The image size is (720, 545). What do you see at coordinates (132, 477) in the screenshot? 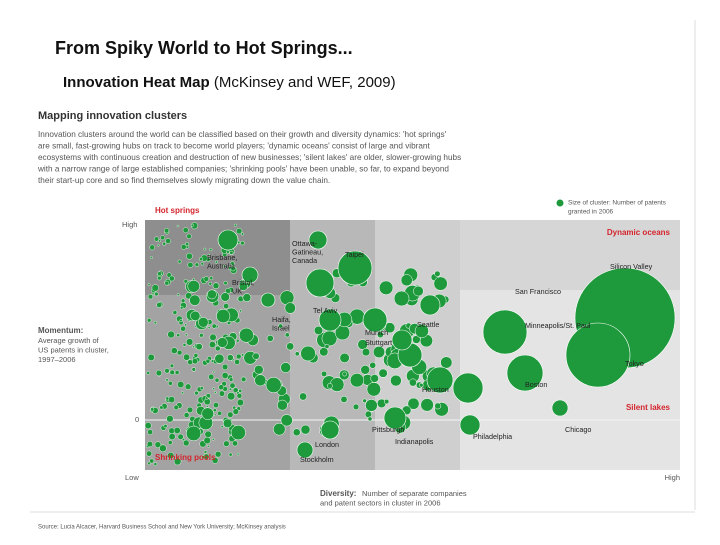
I see `axis-label: Low` at bounding box center [132, 477].